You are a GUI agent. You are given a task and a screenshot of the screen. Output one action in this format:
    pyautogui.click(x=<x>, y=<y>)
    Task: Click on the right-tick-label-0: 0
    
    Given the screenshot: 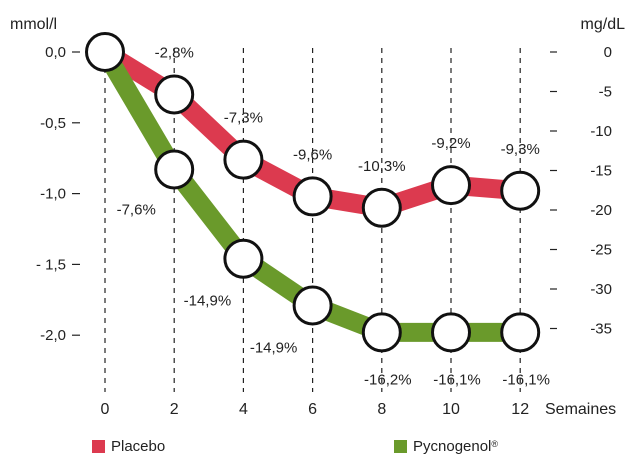 What is the action you would take?
    pyautogui.click(x=608, y=52)
    